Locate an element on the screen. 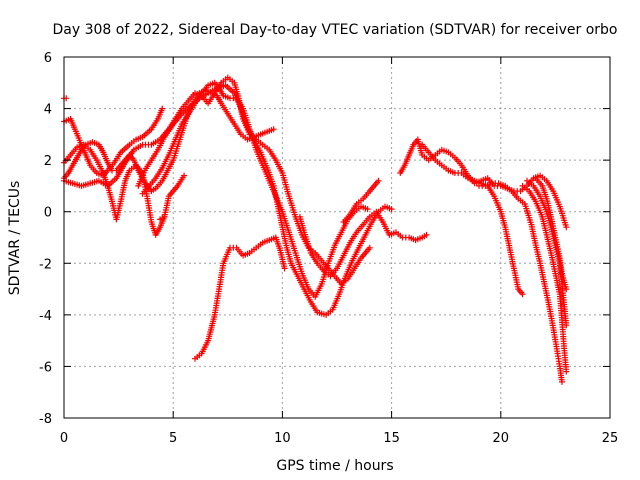 The height and width of the screenshot is (480, 640). y-tick-label: 0 is located at coordinates (48, 213).